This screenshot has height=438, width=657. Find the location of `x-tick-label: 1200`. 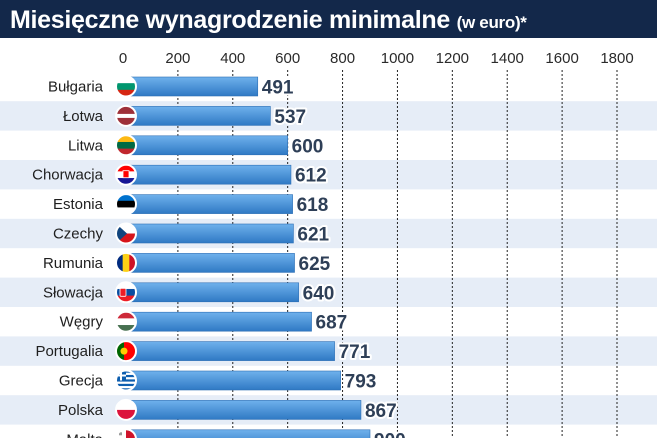

x-tick-label: 1200 is located at coordinates (452, 58).